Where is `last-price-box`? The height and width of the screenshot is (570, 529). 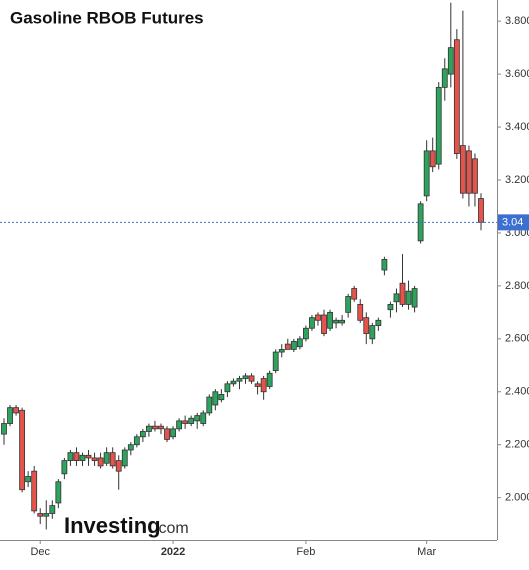 last-price-box is located at coordinates (513, 222).